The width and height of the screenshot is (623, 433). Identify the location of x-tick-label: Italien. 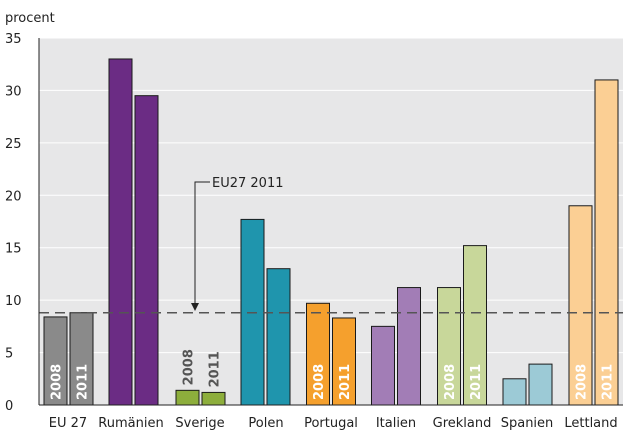
(396, 423).